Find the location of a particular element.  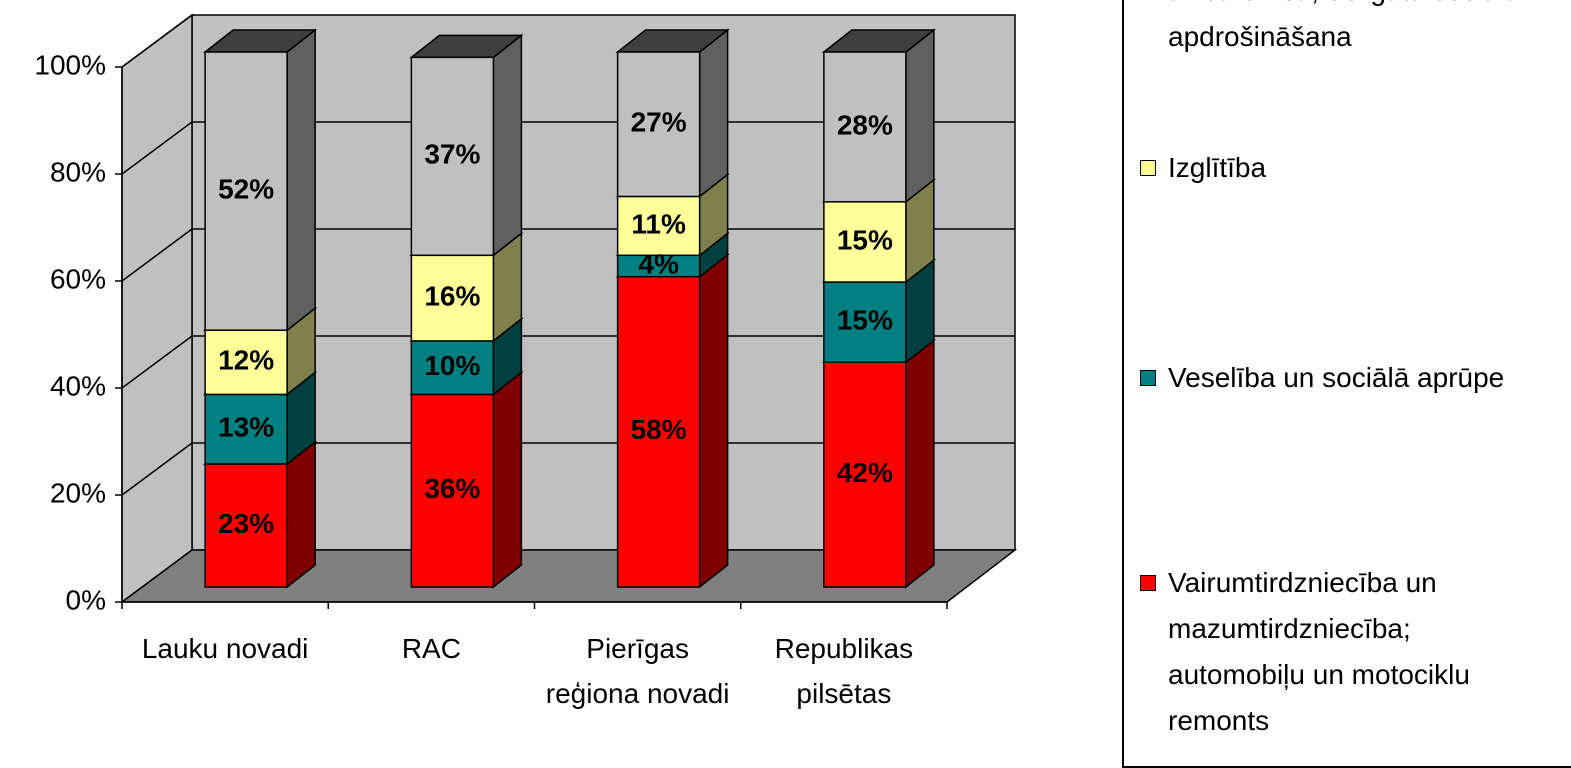

data-label: 23% is located at coordinates (246, 523).